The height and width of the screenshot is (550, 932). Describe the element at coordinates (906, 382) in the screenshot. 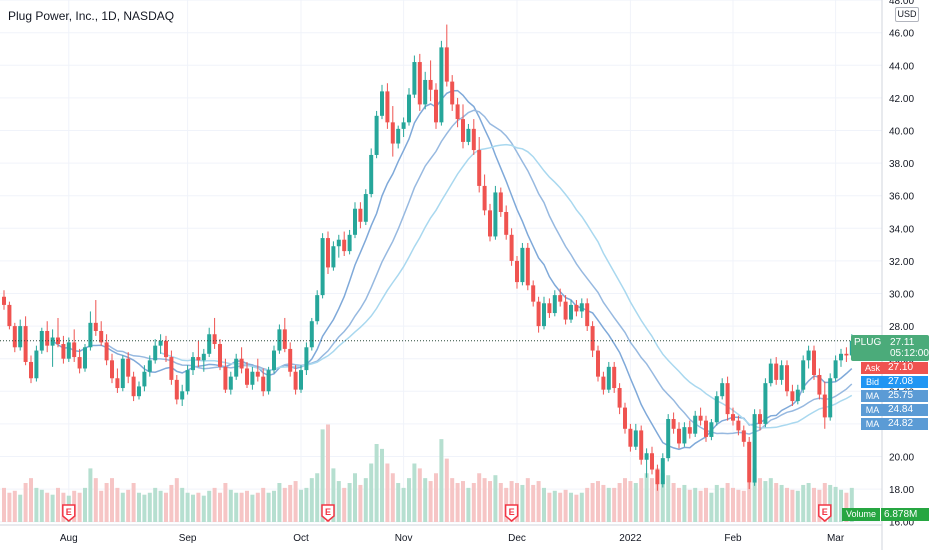

I see `info-tag-value: 27.08` at that location.